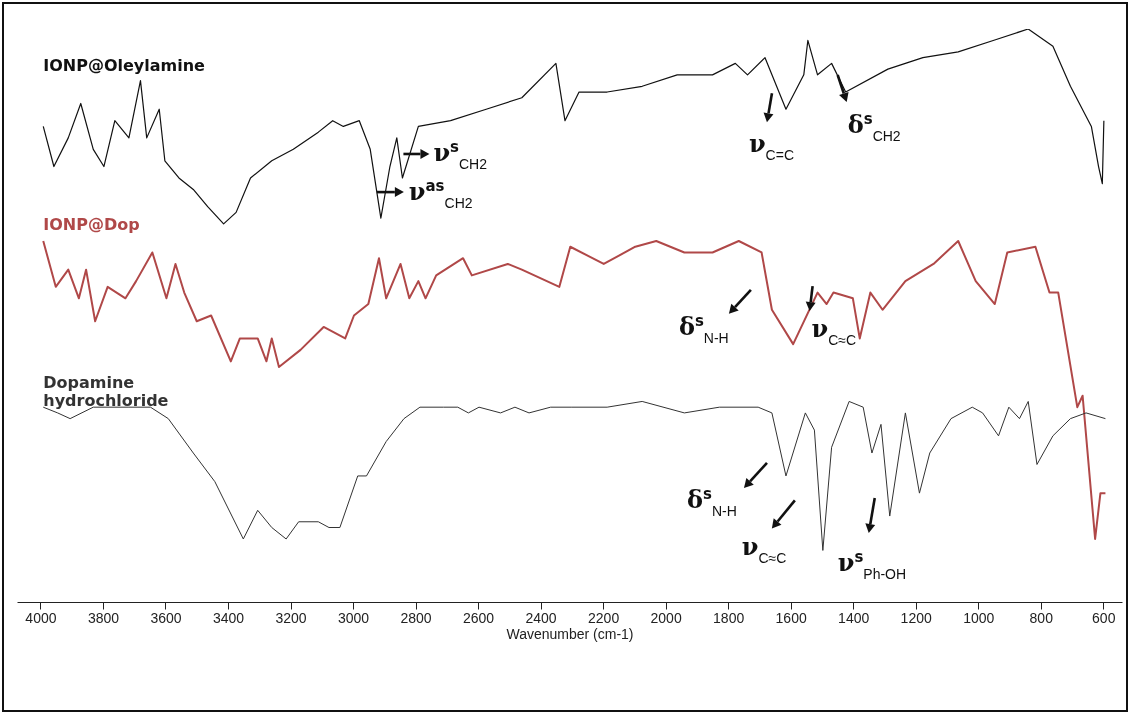 The image size is (1131, 716). I want to click on x-tick-label: 600, so click(1104, 617).